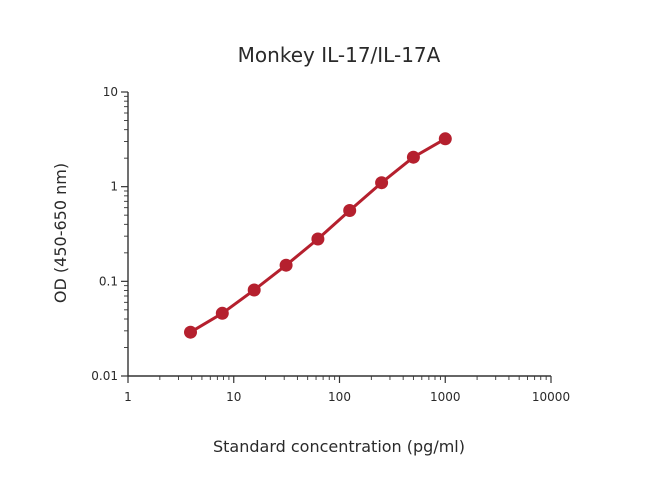  Describe the element at coordinates (339, 55) in the screenshot. I see `chart-title: Monkey IL-17/IL-17A` at that location.